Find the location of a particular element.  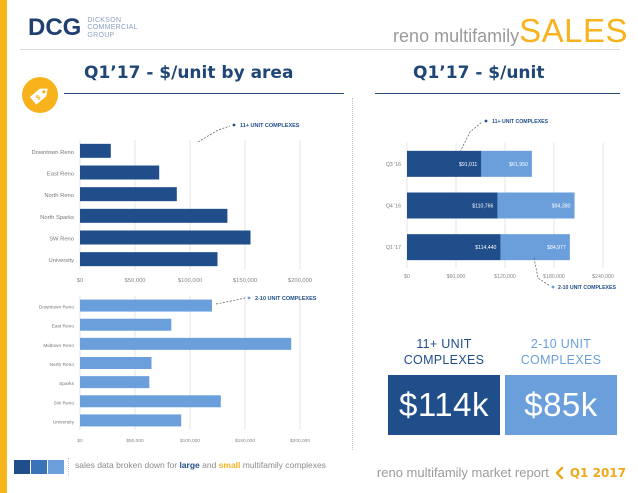

quarter-bottom-annotation: 2-10 UNIT COMPLEXES is located at coordinates (587, 288).